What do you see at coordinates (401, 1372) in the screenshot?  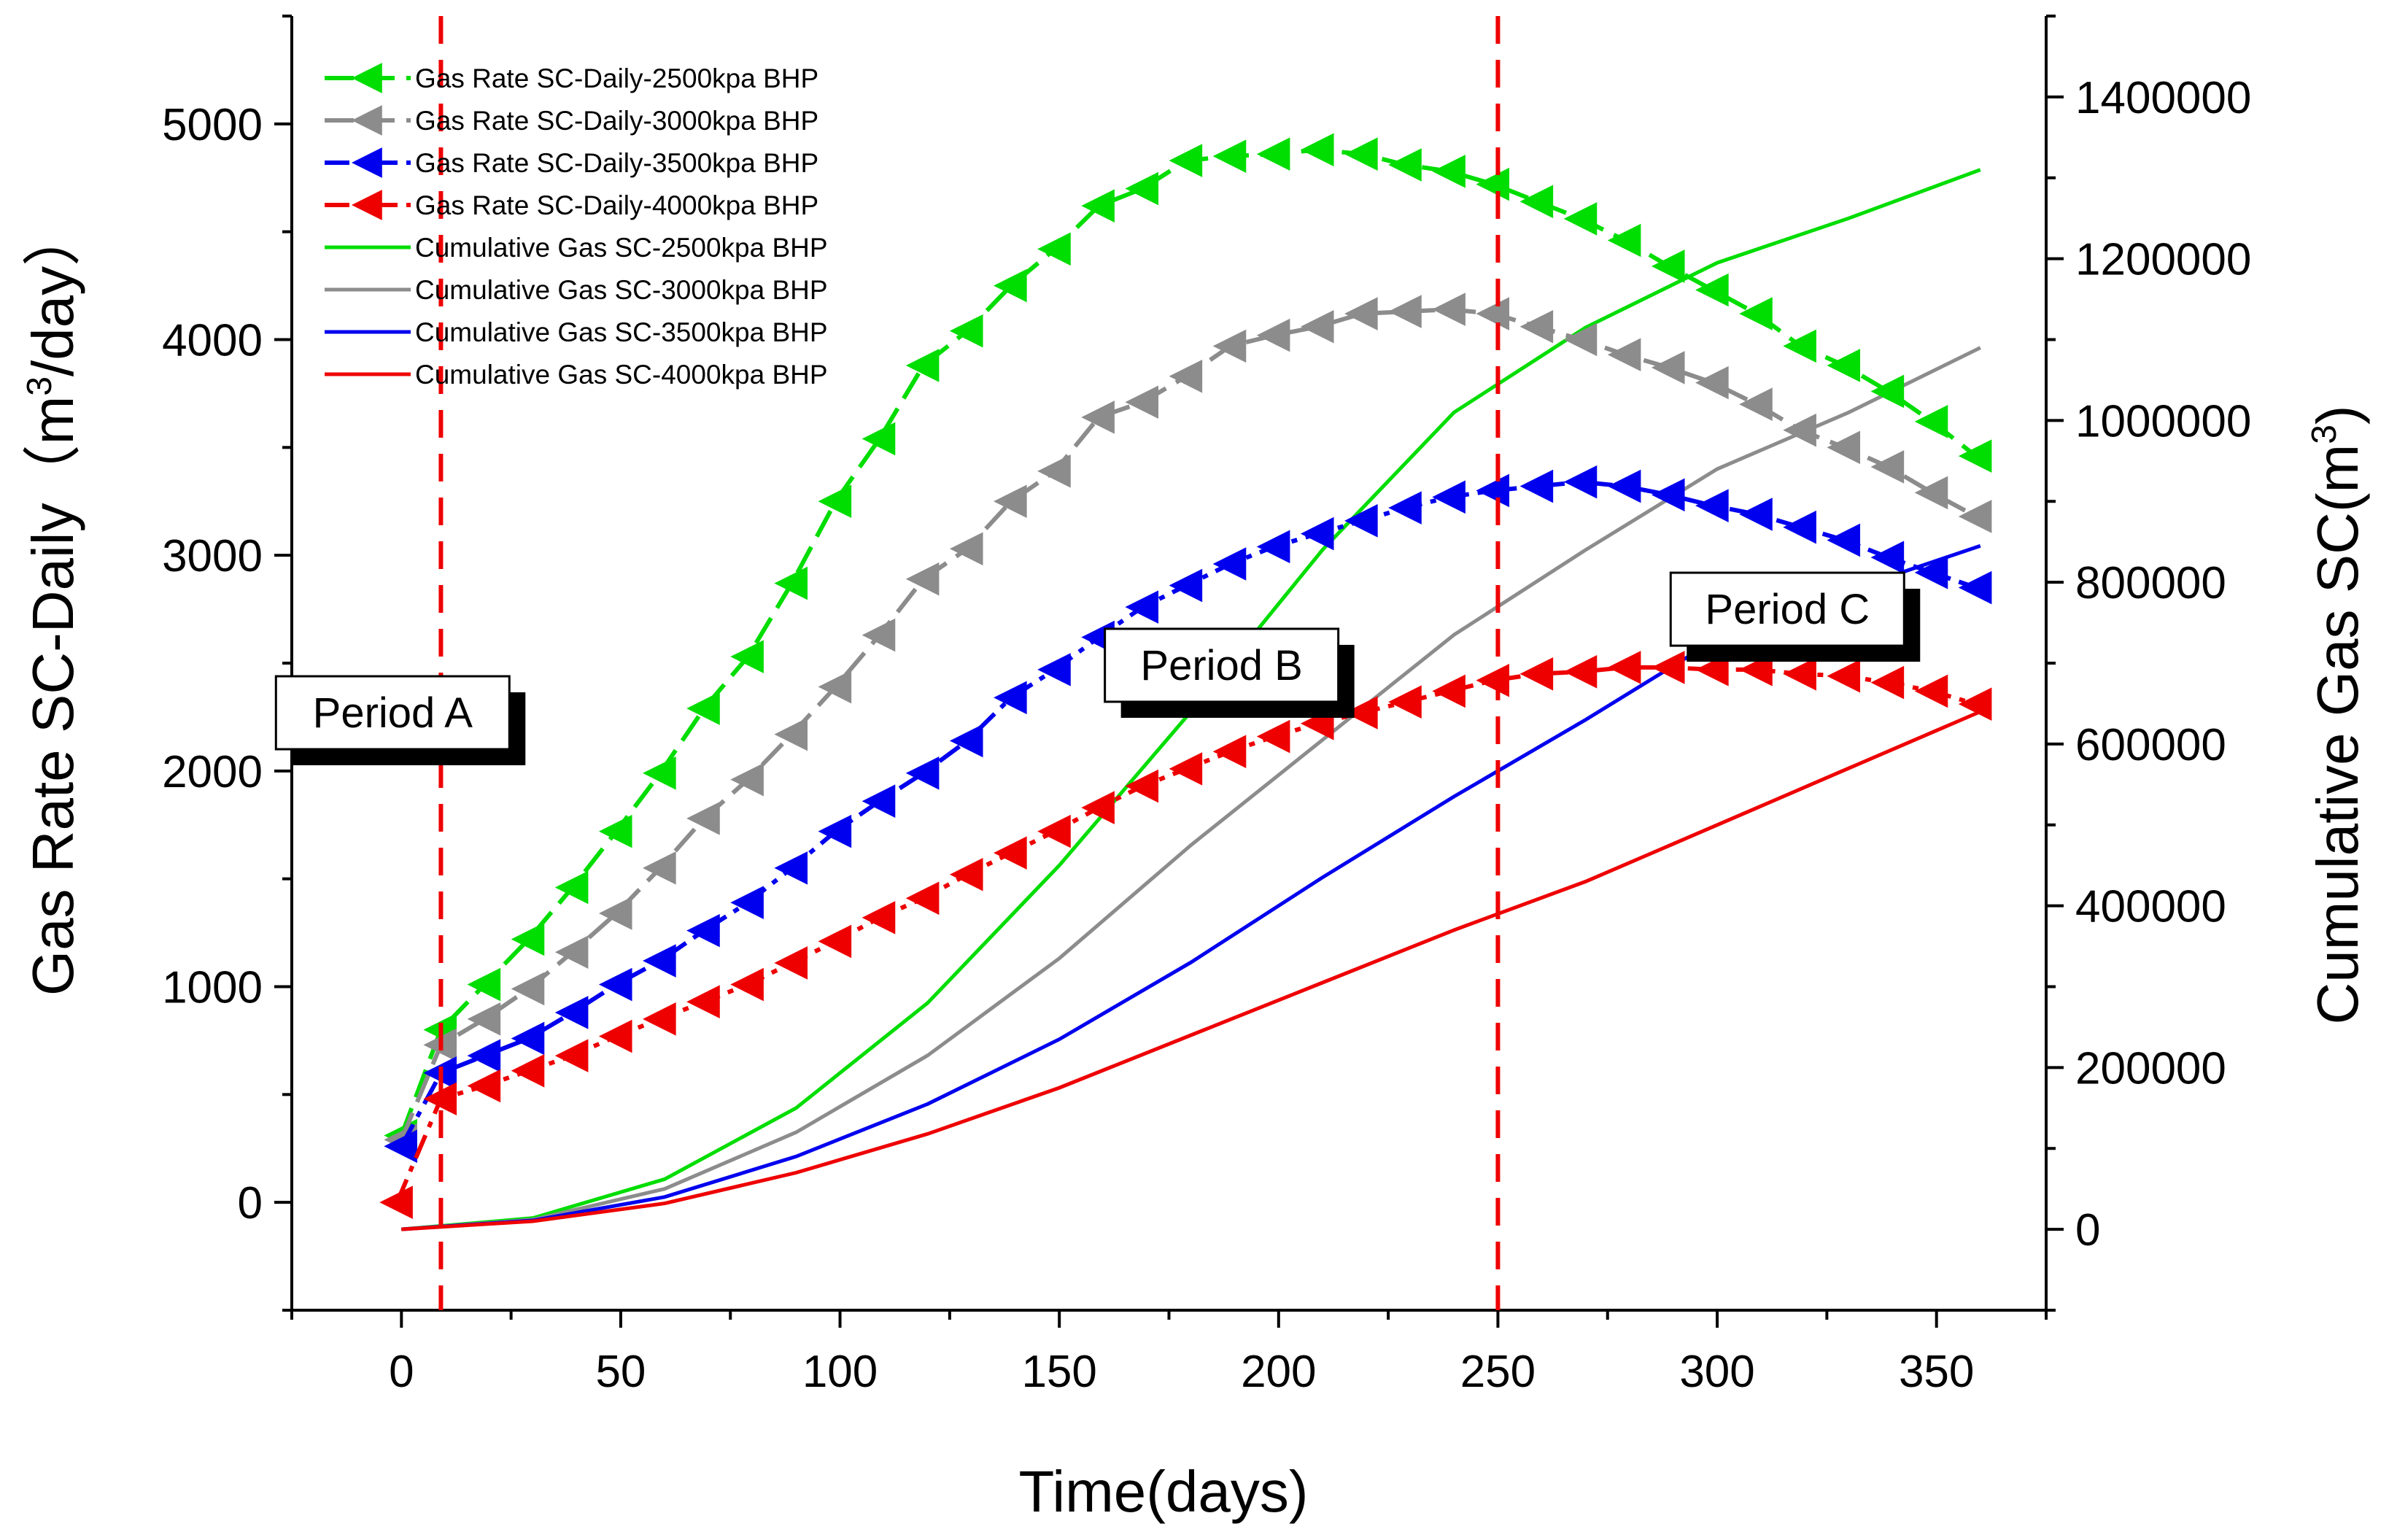 I see `x-tick-label: 0` at bounding box center [401, 1372].